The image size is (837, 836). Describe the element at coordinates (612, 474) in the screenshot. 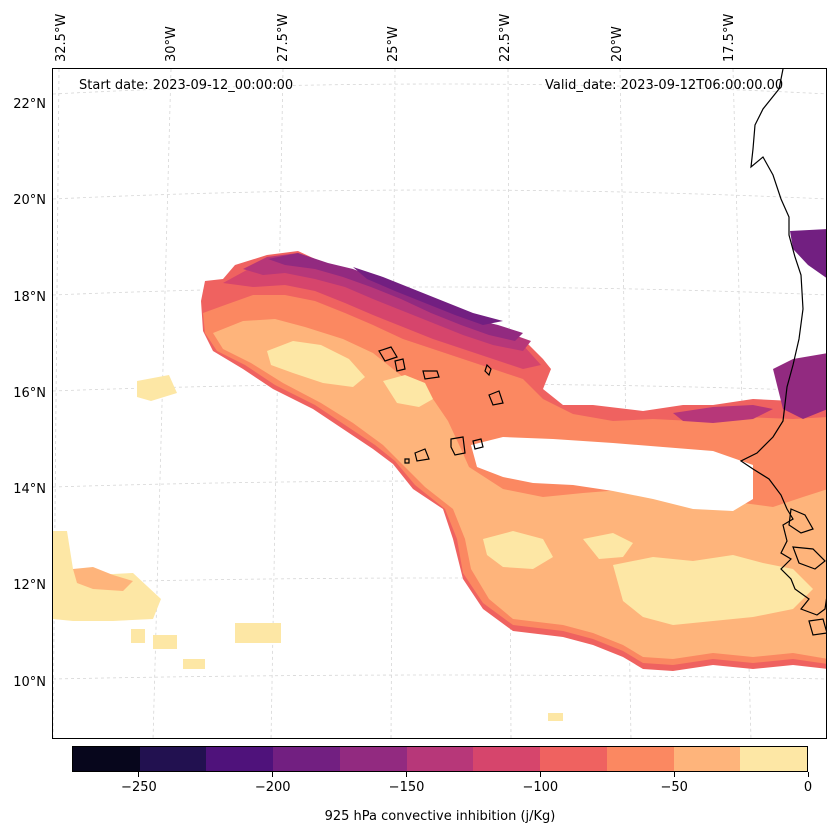

I see `contour-gap` at that location.